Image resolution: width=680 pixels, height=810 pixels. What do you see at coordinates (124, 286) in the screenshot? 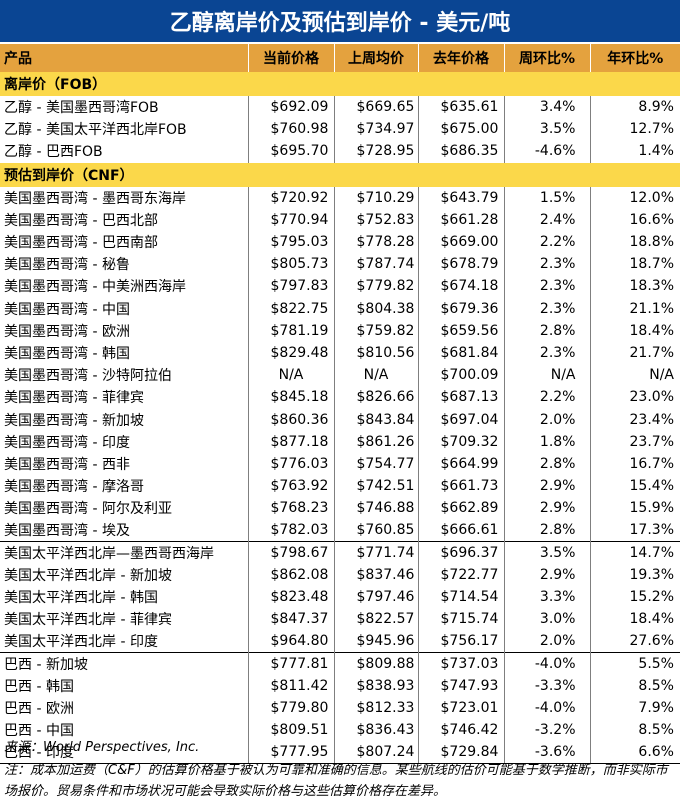
I see `route-cell: 美国墨西哥湾 - 中美洲西海岸` at bounding box center [124, 286].